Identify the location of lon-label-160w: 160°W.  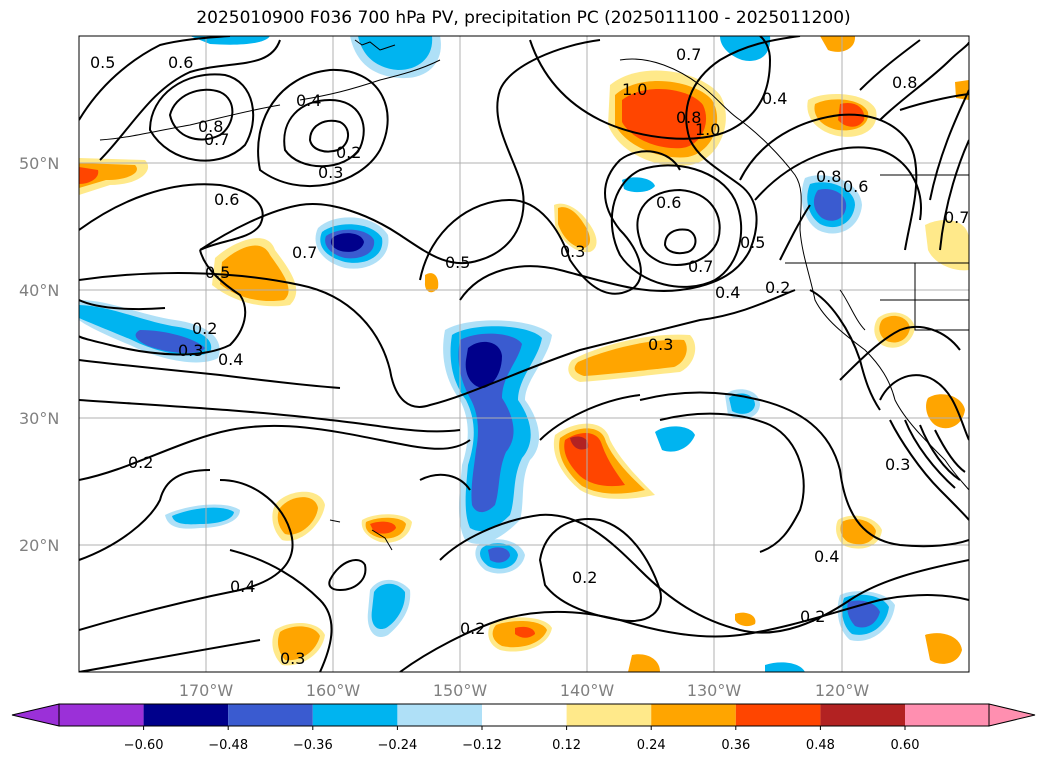
(333, 690).